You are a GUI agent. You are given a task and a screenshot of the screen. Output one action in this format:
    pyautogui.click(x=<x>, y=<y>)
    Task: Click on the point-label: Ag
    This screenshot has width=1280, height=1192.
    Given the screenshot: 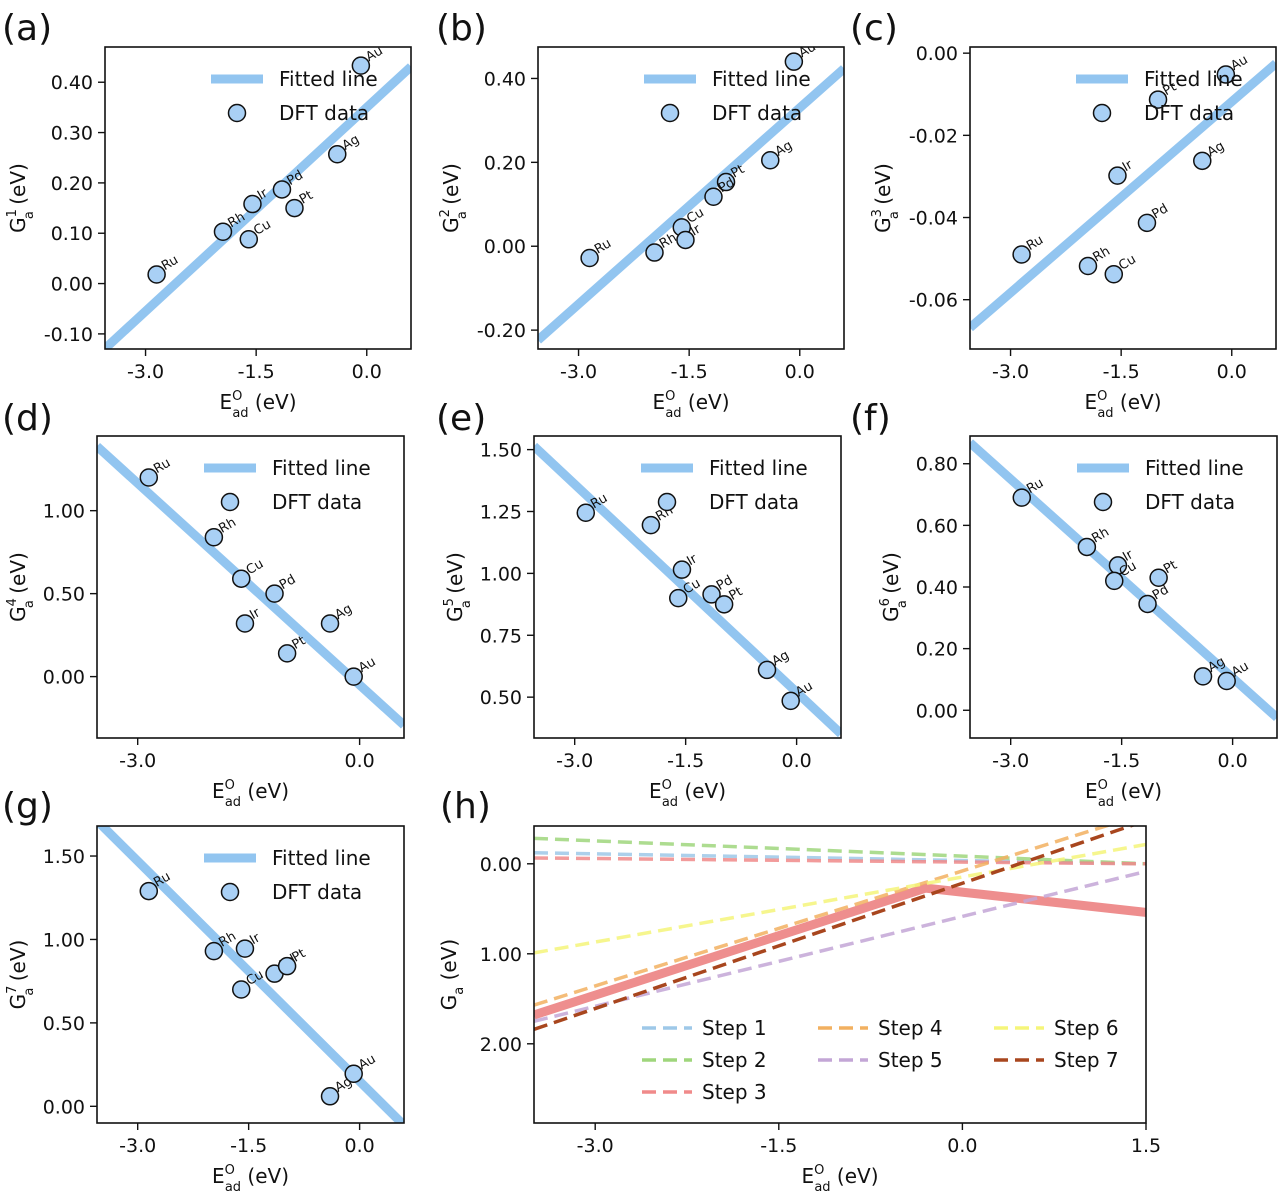 What is the action you would take?
    pyautogui.click(x=784, y=149)
    